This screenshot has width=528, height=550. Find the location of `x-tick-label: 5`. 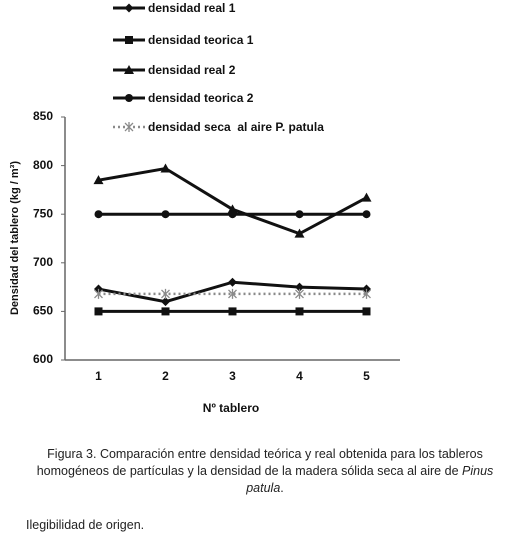

x-tick-label: 5 is located at coordinates (366, 376).